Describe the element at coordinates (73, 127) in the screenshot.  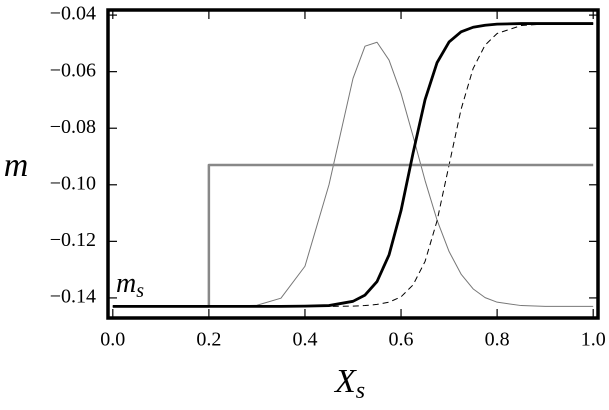
I see `y-tick-label: −0.08` at that location.